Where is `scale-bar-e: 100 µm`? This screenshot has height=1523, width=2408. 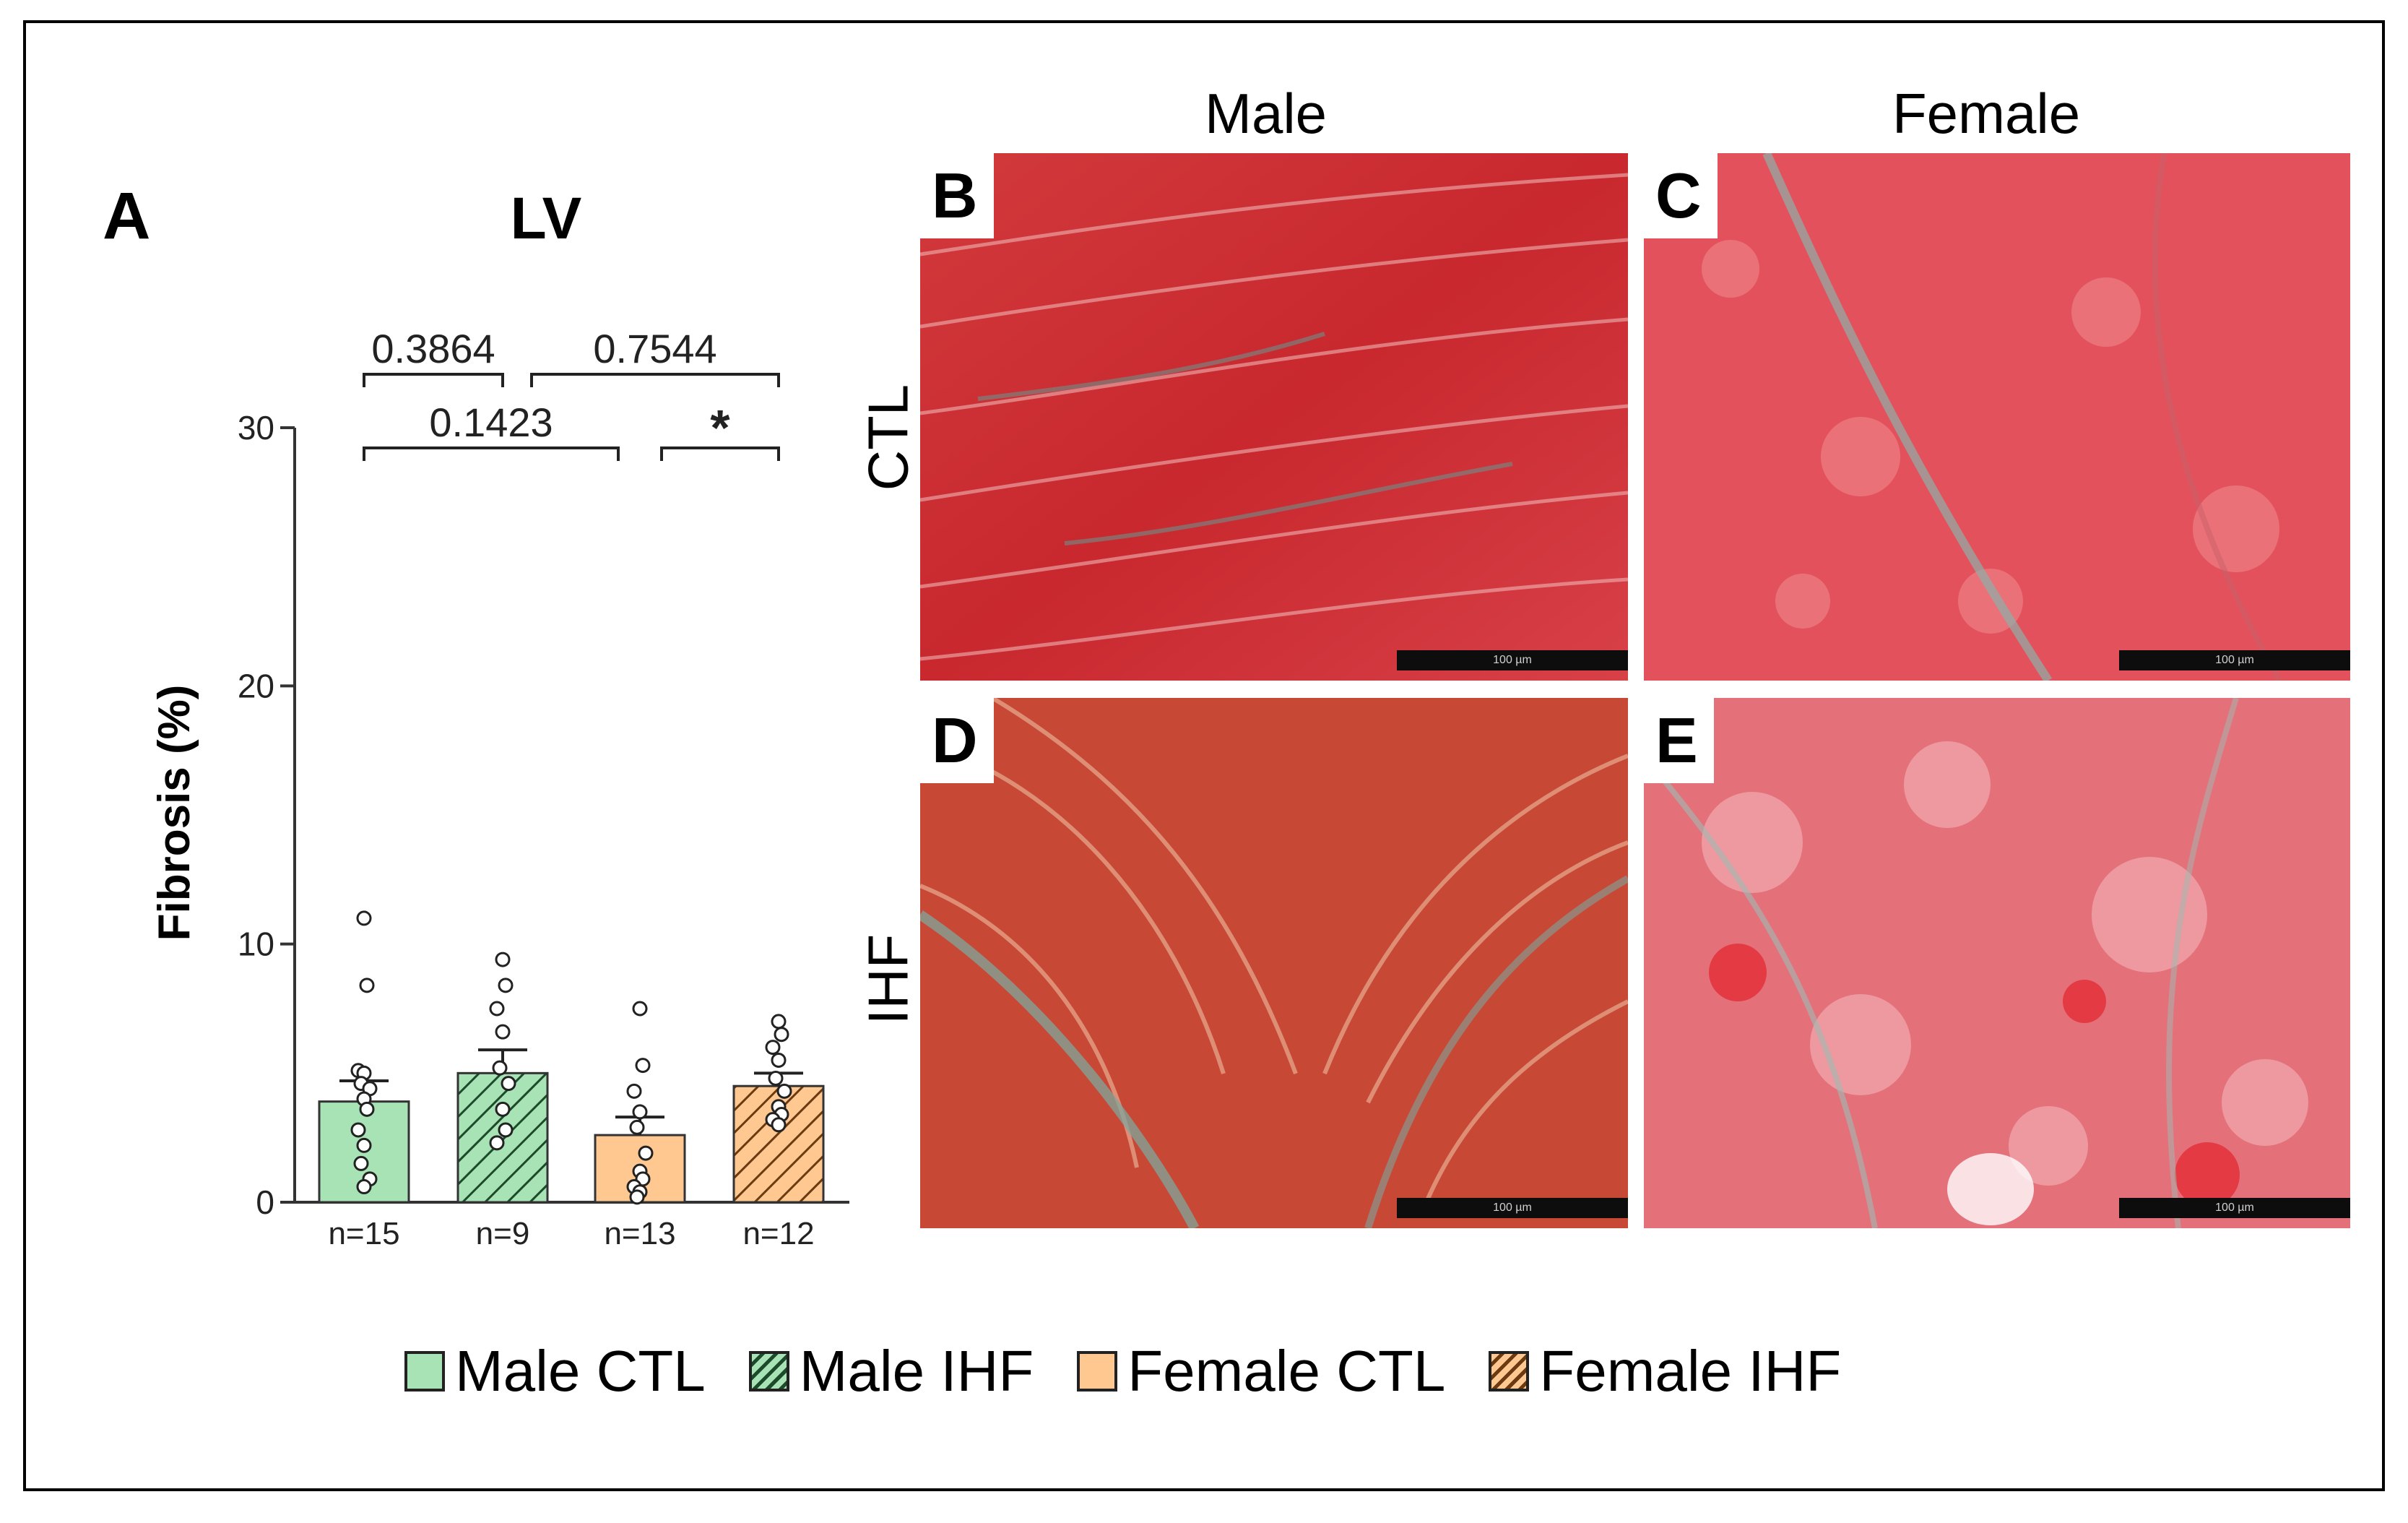 scale-bar-e: 100 µm is located at coordinates (2234, 1208).